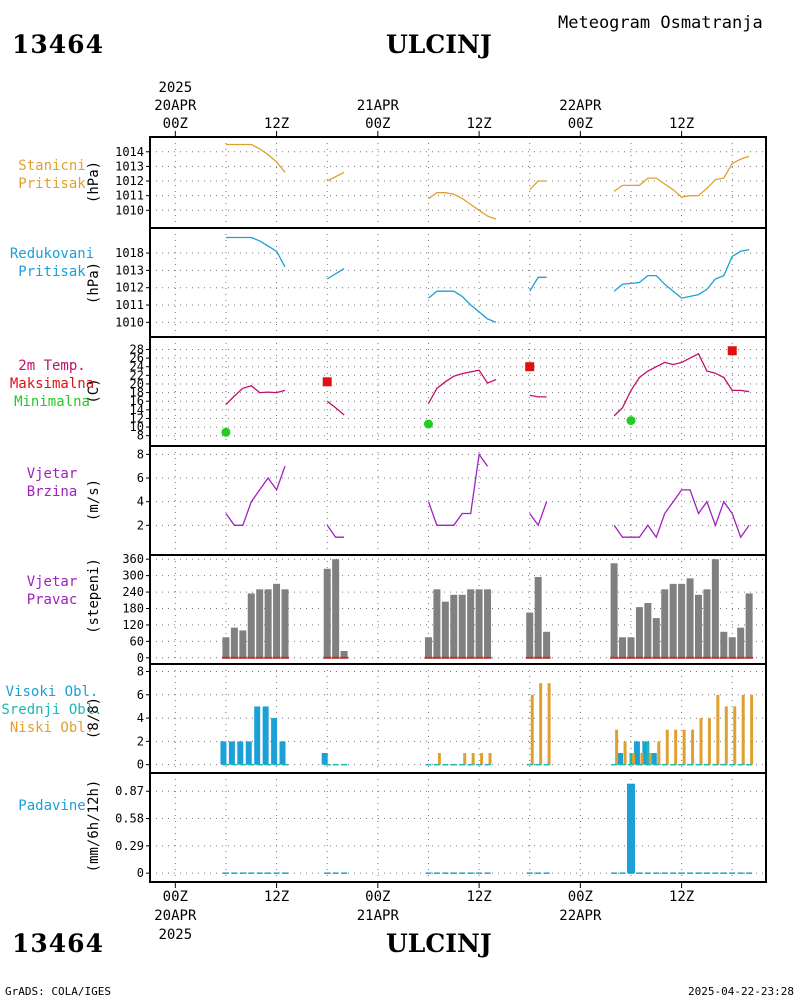 The height and width of the screenshot is (1005, 800). What do you see at coordinates (94, 596) in the screenshot?
I see `y-axis-label: (stepeni)` at bounding box center [94, 596].